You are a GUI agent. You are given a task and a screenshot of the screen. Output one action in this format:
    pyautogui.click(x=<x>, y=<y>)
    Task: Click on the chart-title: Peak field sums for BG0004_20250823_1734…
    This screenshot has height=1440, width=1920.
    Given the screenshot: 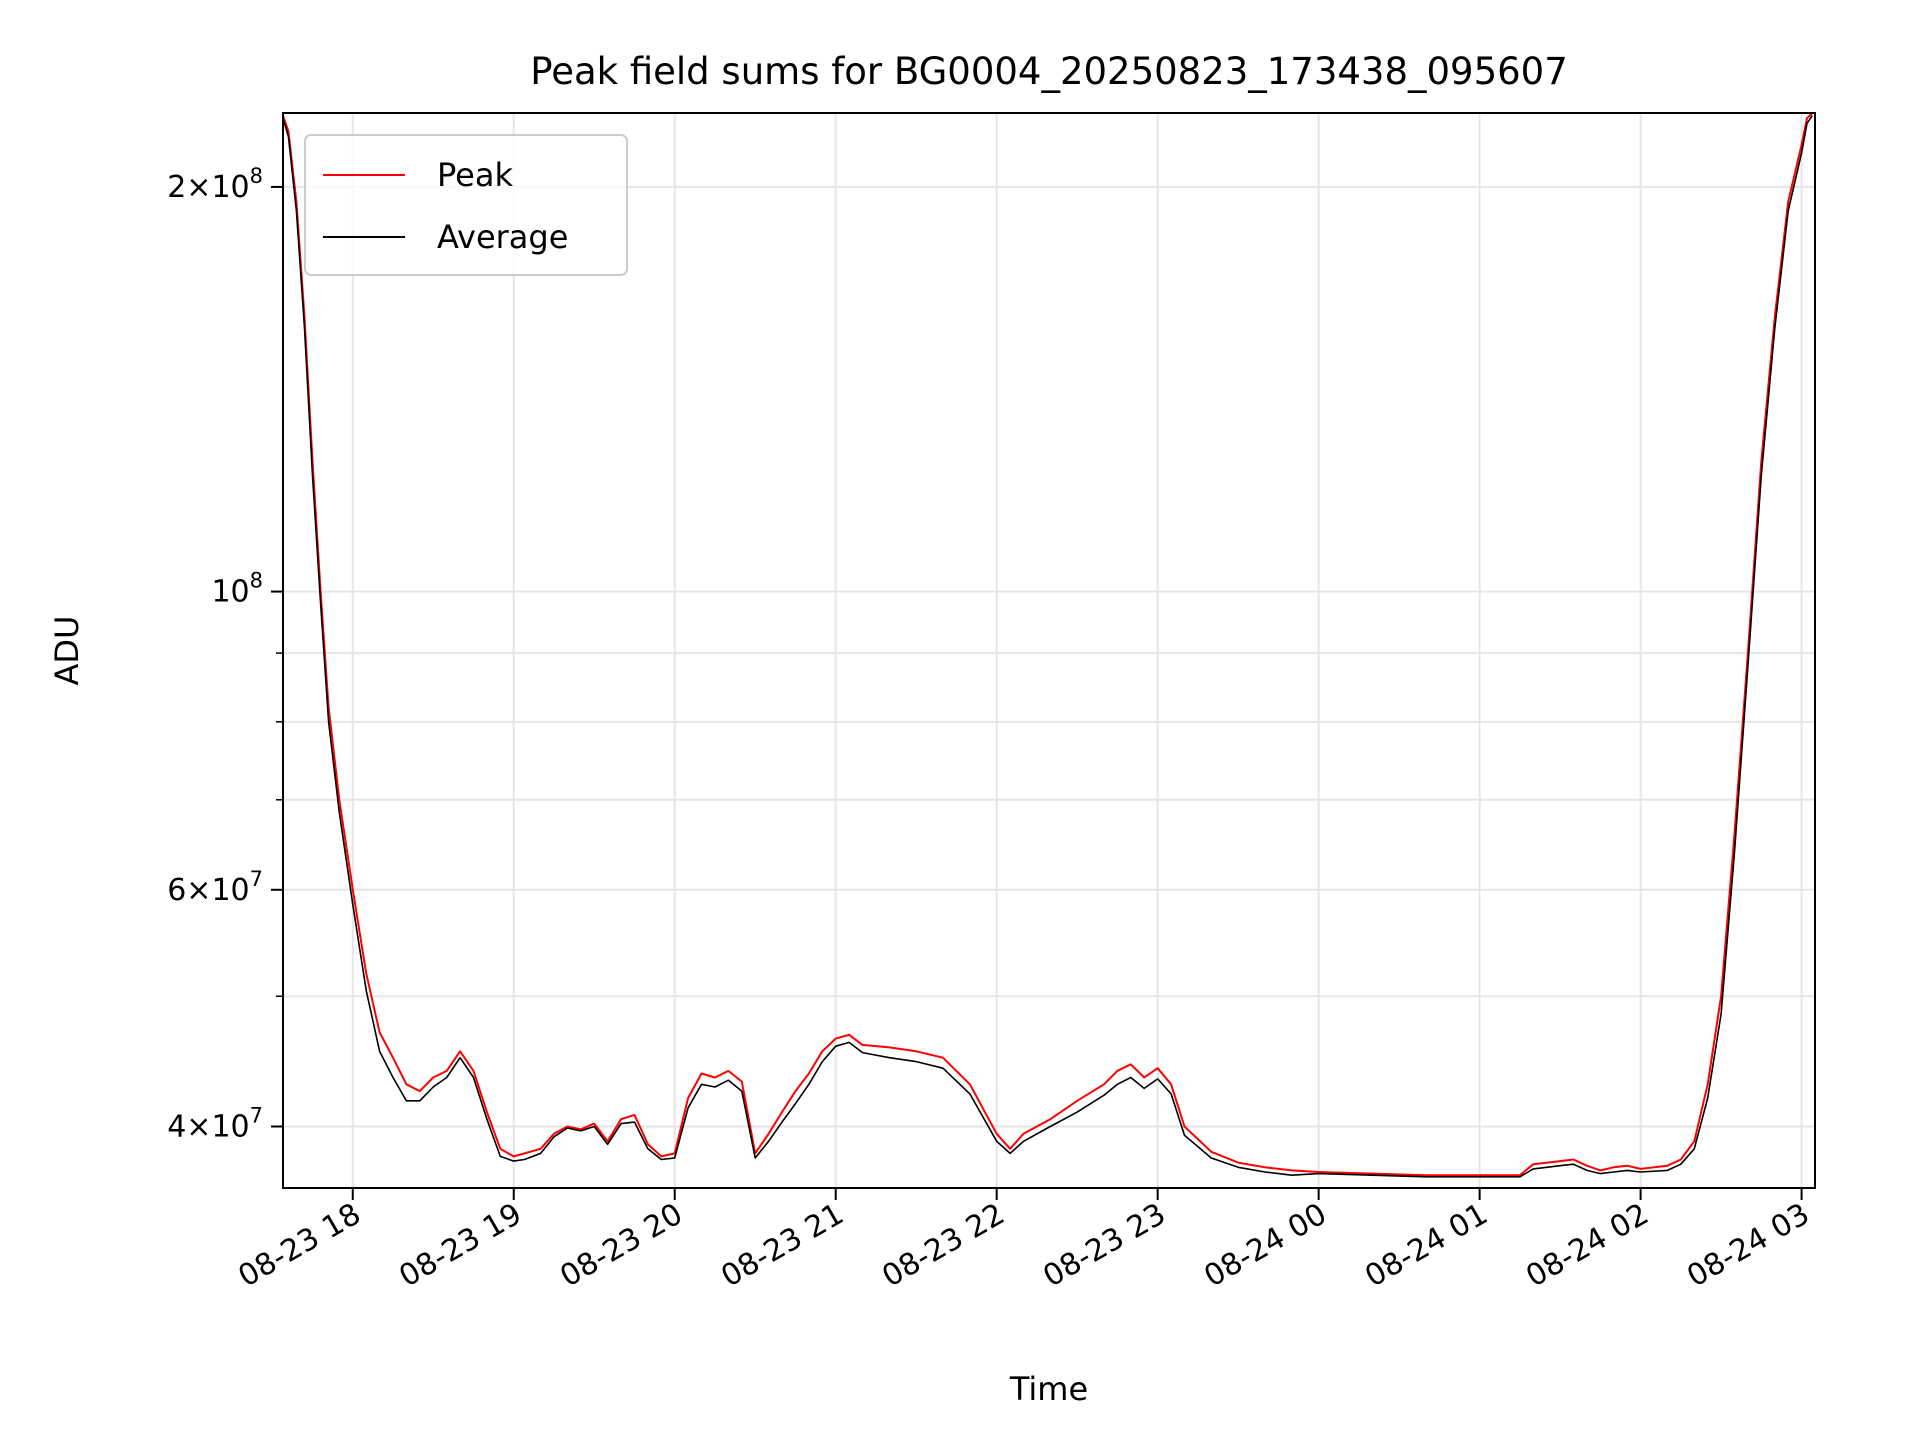 What is the action you would take?
    pyautogui.click(x=1049, y=71)
    